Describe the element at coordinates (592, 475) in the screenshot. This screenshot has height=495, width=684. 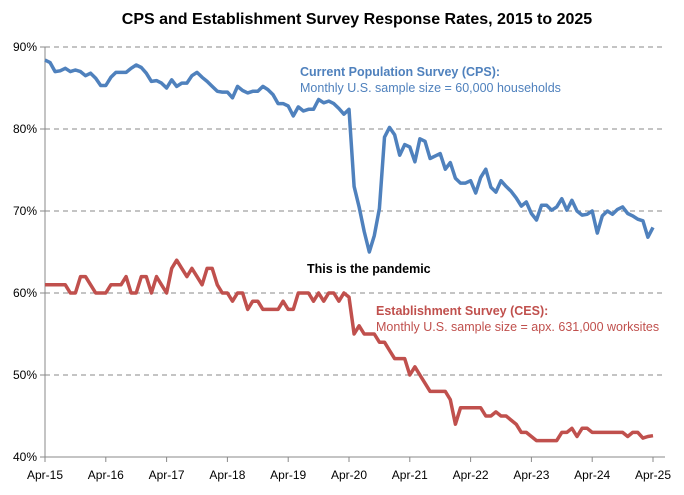
I see `x-tick-label: Apr-24` at that location.